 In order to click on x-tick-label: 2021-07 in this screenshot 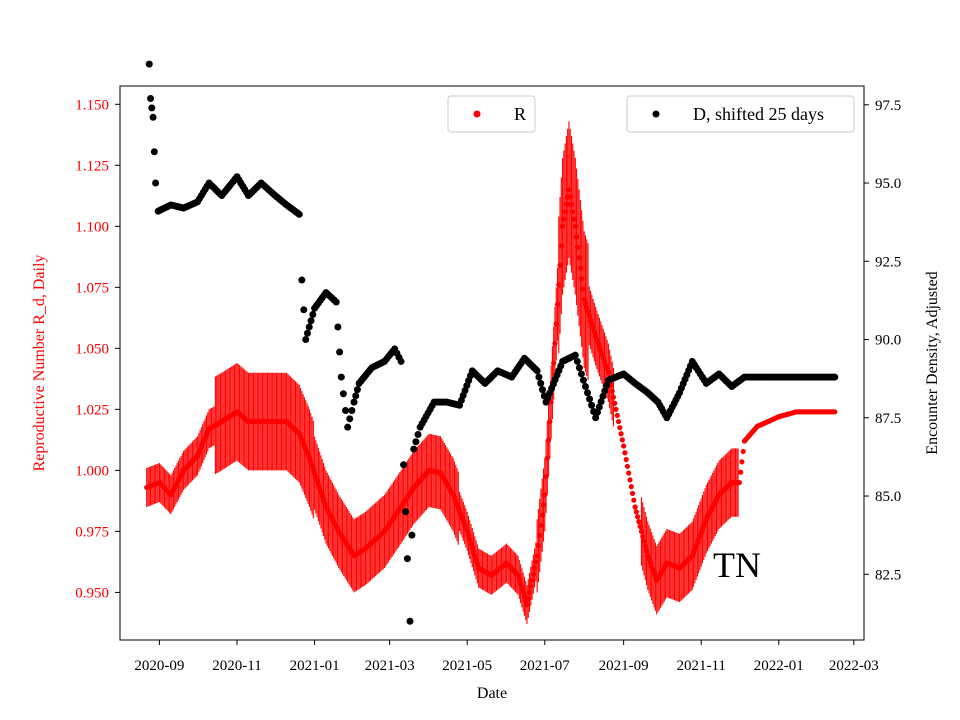, I will do `click(545, 666)`.